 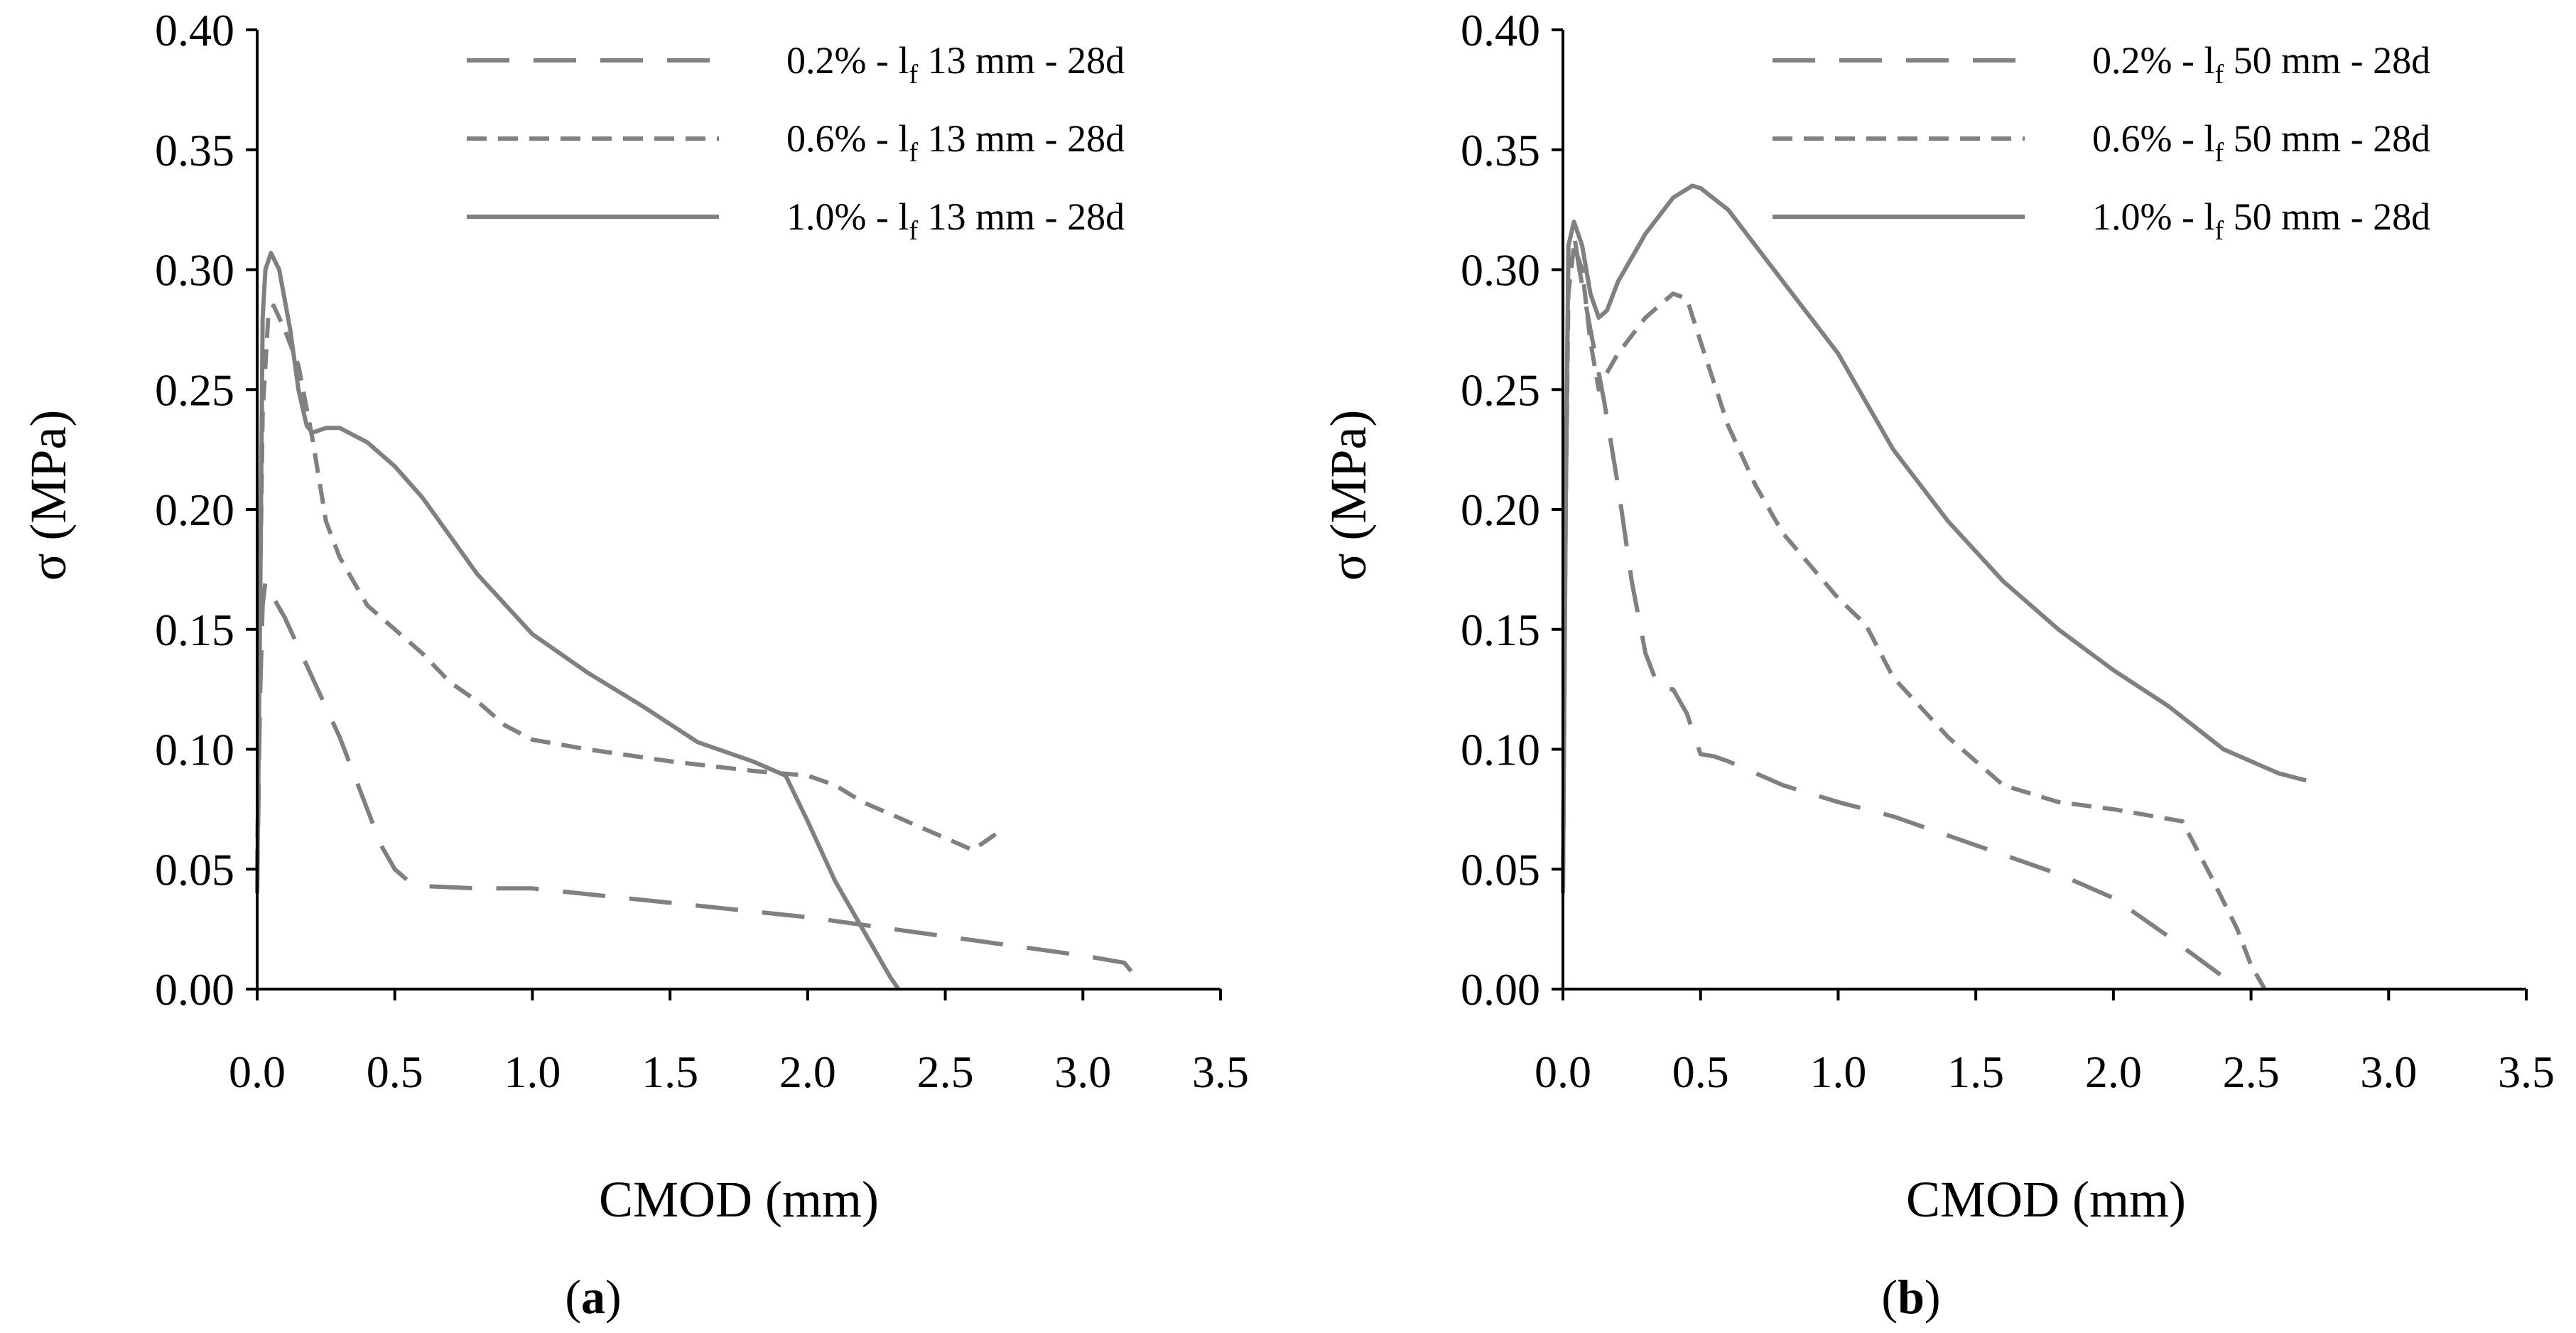 I want to click on y-tick-label-b: 0.10, so click(x=1500, y=750).